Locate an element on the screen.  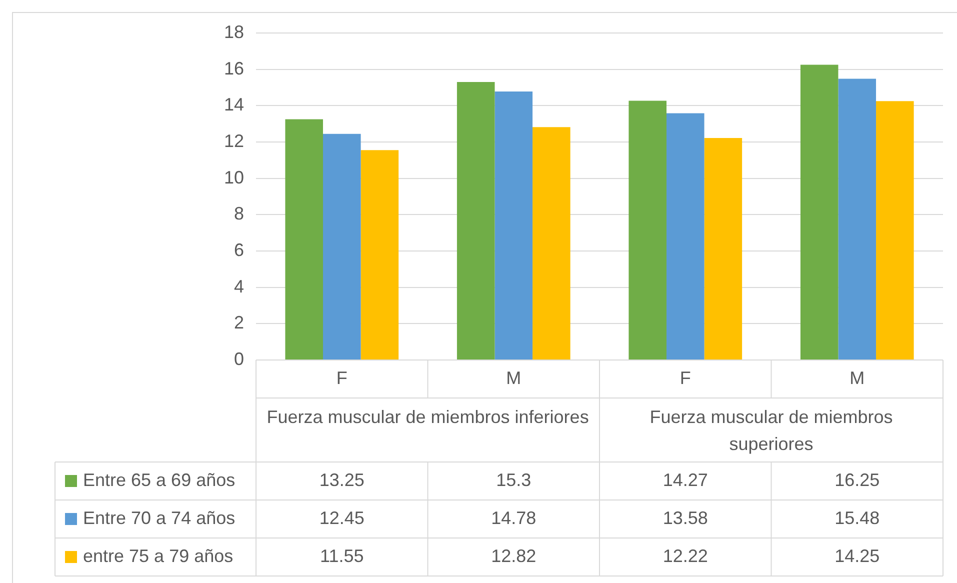
y-tick-label: 12 is located at coordinates (234, 140).